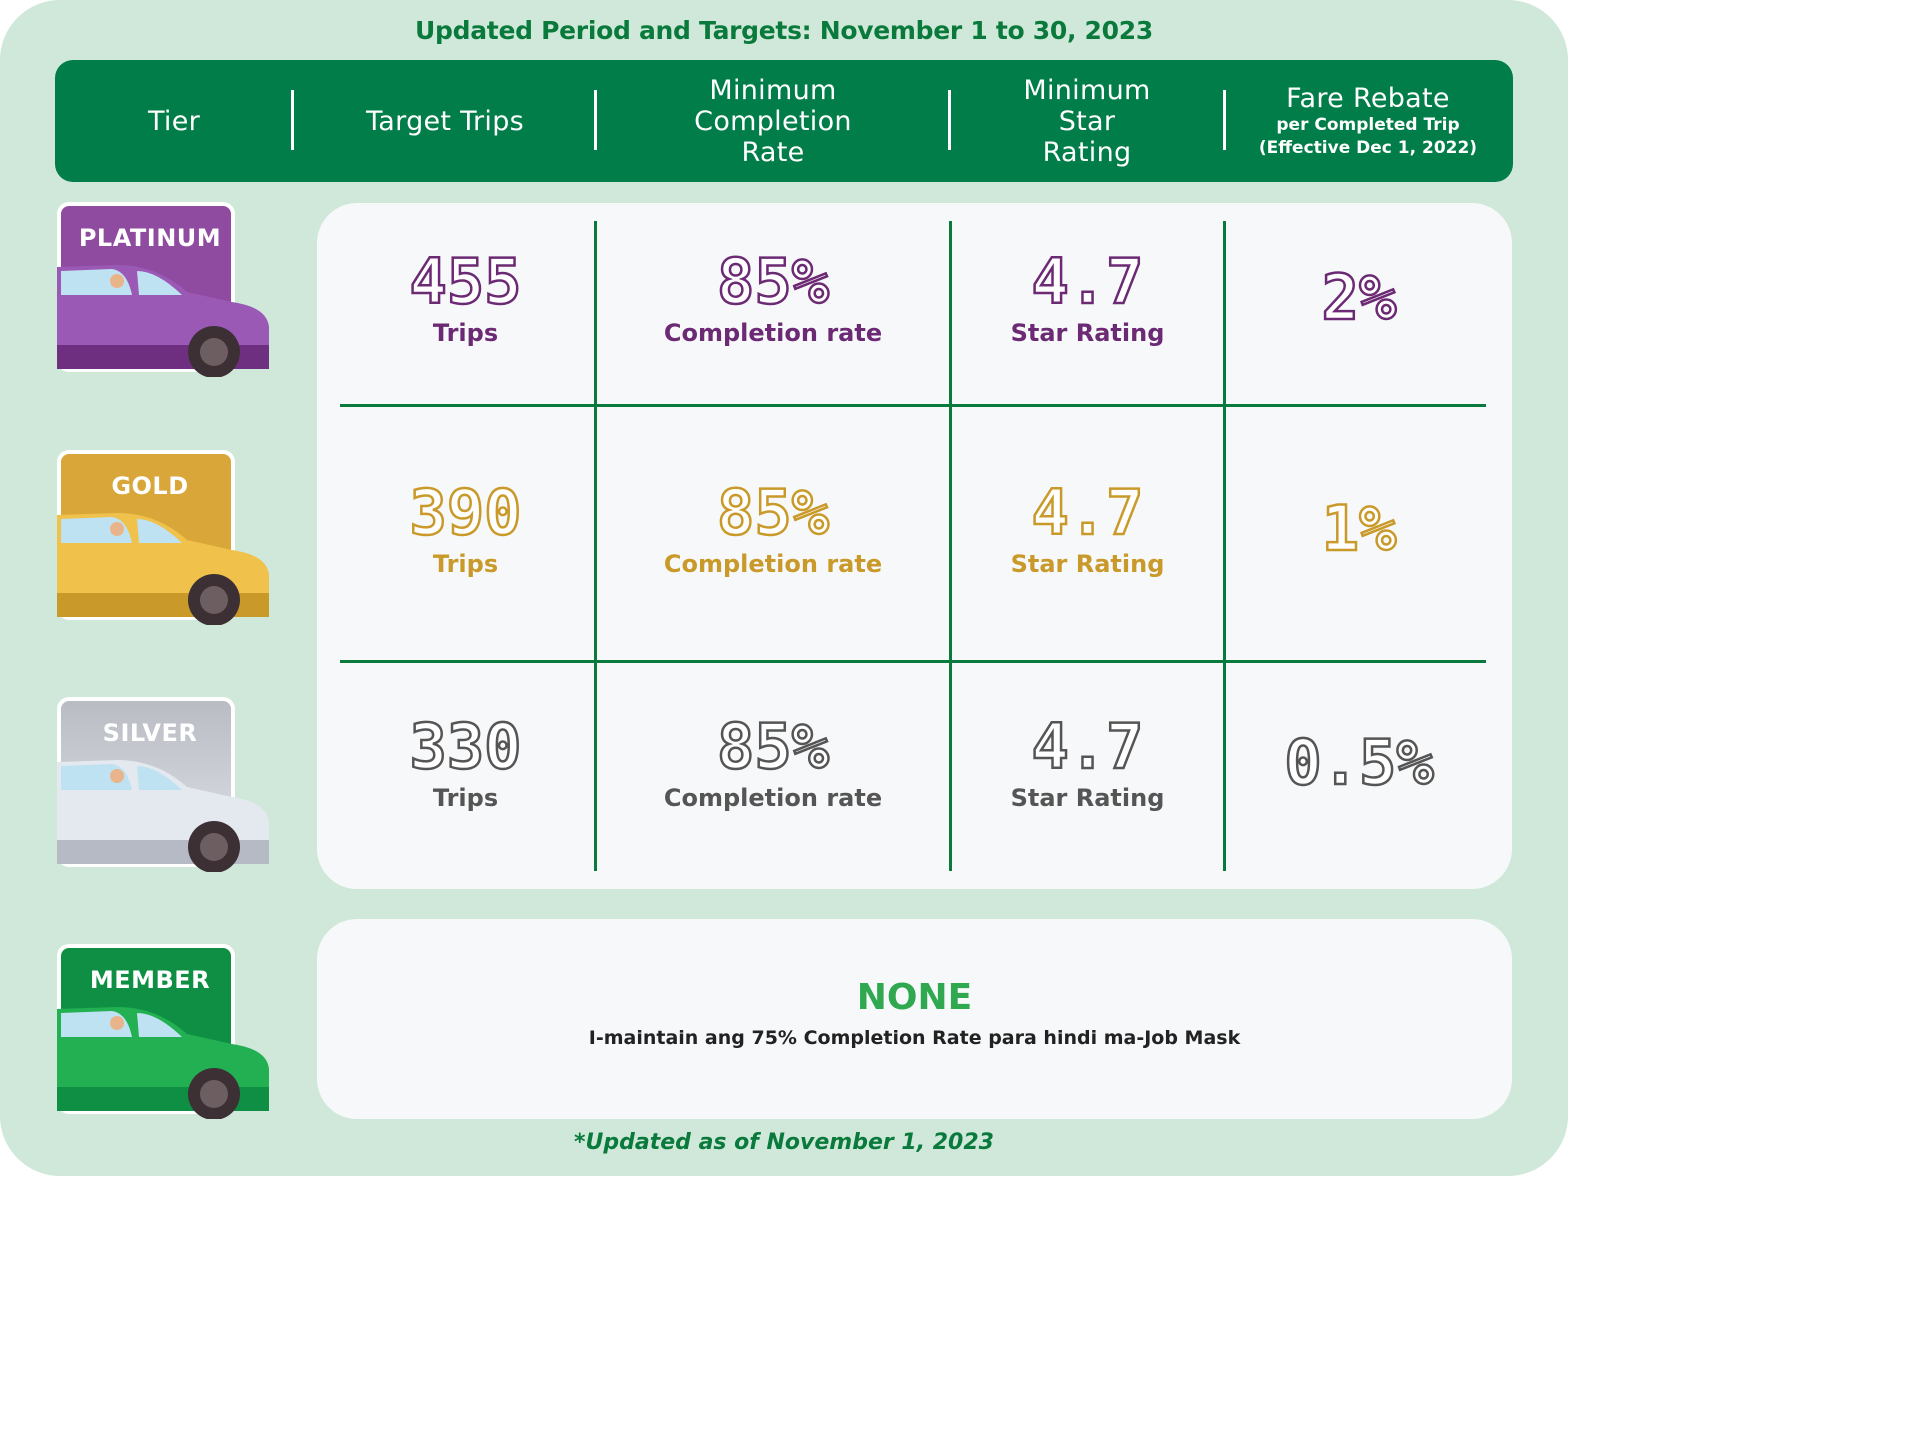 The width and height of the screenshot is (1920, 1439). I want to click on platinum-trips-label: Trips, so click(465, 333).